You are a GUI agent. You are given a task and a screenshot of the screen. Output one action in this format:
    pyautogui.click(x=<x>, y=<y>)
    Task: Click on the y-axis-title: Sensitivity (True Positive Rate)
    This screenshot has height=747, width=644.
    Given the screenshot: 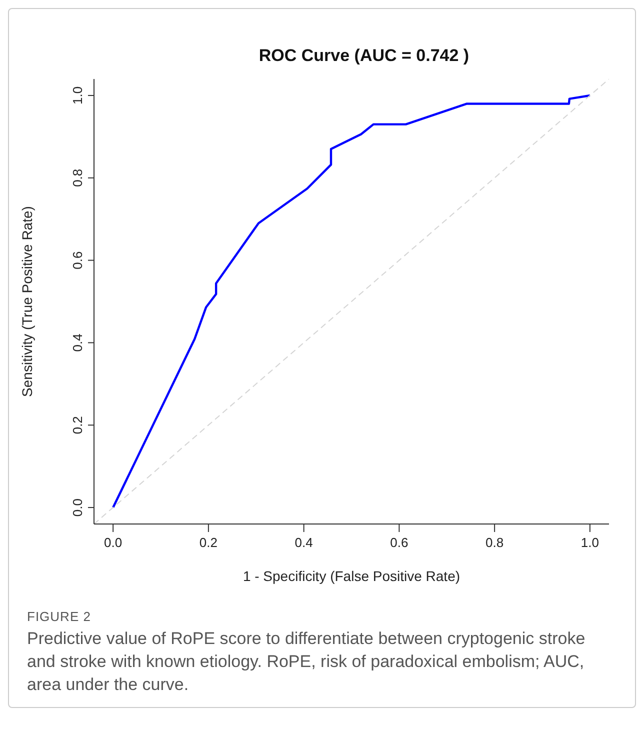 What is the action you would take?
    pyautogui.click(x=26, y=301)
    